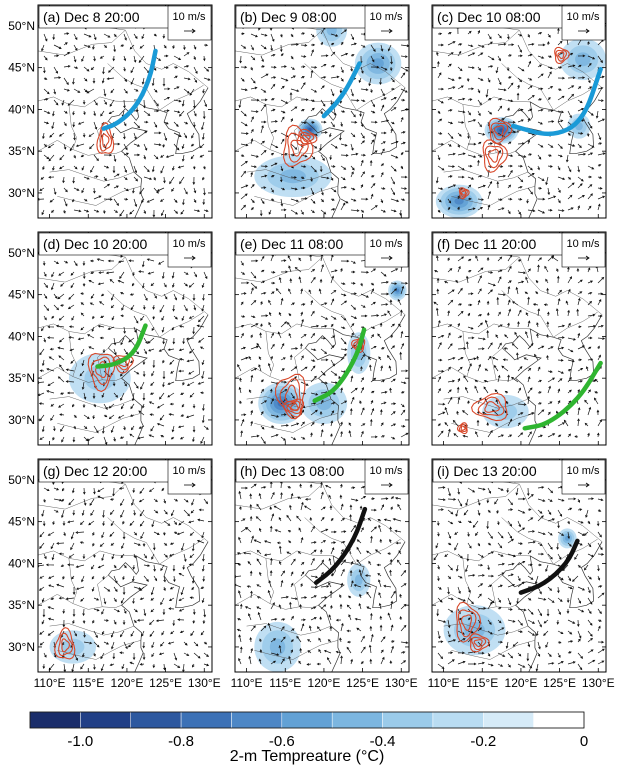 The height and width of the screenshot is (768, 625). I want to click on x-tick-label: 120°E, so click(324, 683).